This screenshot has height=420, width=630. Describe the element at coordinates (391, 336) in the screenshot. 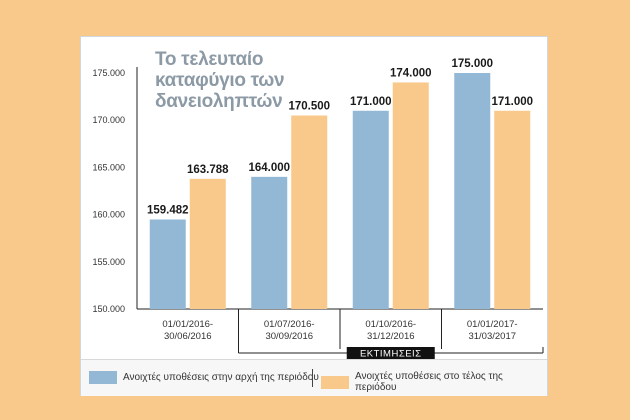

I see `x-tick-label-line-2: 31/12/2016` at that location.